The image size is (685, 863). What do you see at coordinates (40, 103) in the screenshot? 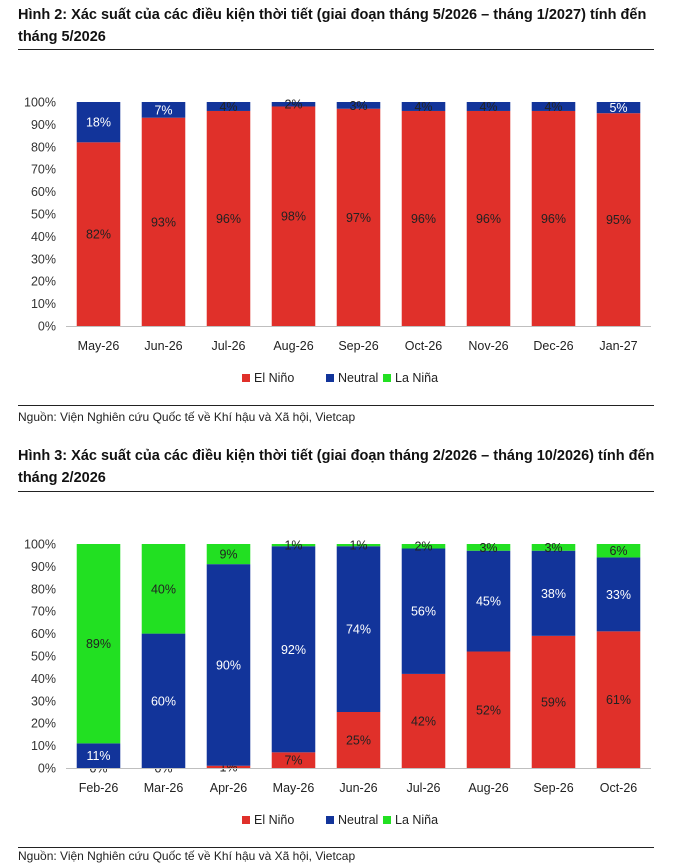
I see `y-tick-label: 100%` at bounding box center [40, 103].